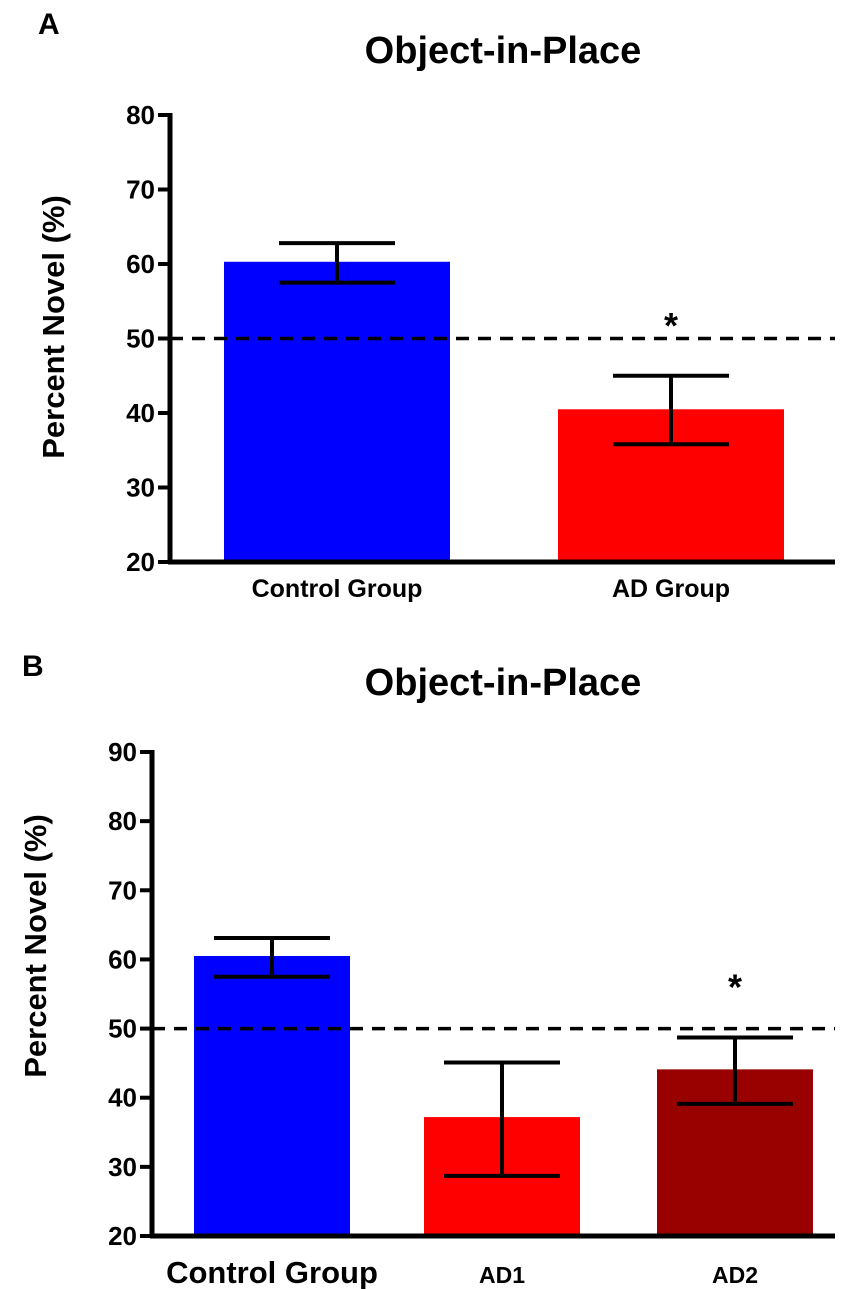 The image size is (846, 1289). I want to click on errorbars-a, so click(504, 344).